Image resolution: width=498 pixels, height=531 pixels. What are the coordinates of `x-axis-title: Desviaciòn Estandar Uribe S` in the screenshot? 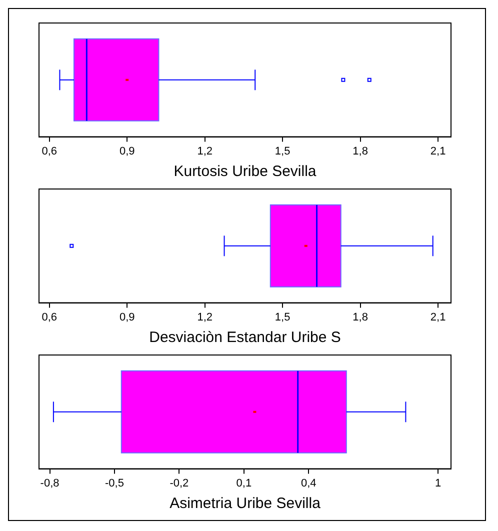 It's located at (245, 337).